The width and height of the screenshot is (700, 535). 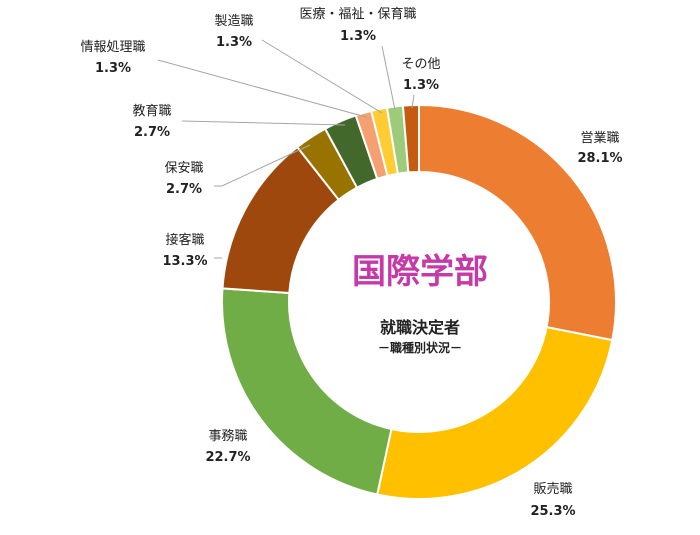 I want to click on slice-label-7: 情報処理職, so click(x=112, y=47).